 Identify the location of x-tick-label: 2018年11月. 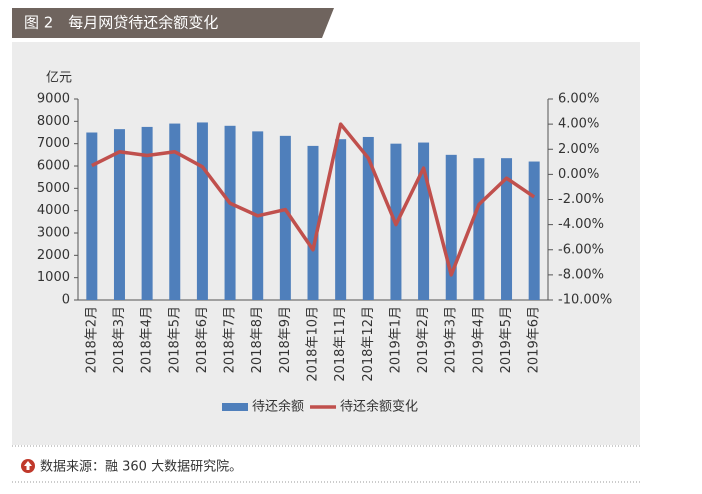
(340, 344).